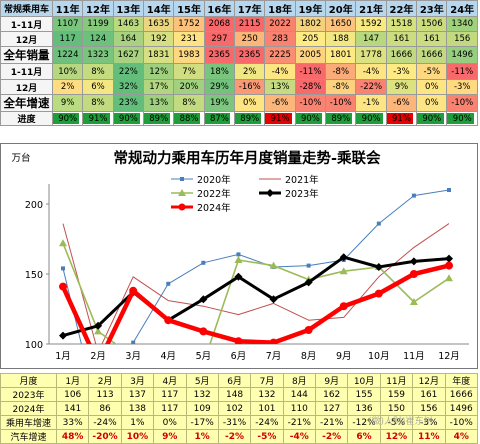 The image size is (480, 444). What do you see at coordinates (128, 24) in the screenshot?
I see `heat-cell: 1463` at bounding box center [128, 24].